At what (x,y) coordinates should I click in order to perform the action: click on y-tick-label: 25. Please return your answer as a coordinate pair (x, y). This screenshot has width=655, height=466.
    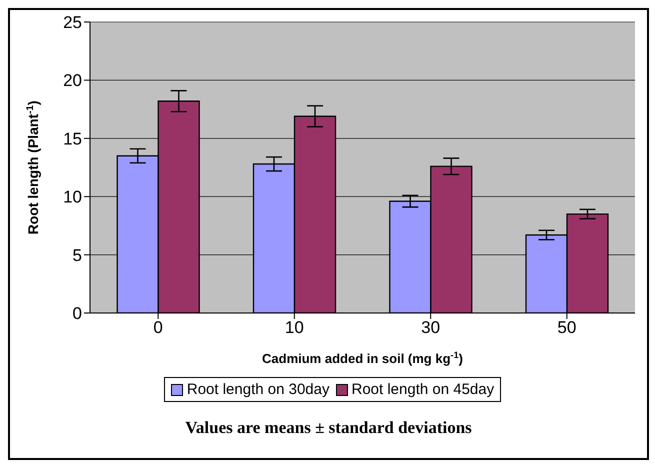
    Looking at the image, I should click on (72, 22).